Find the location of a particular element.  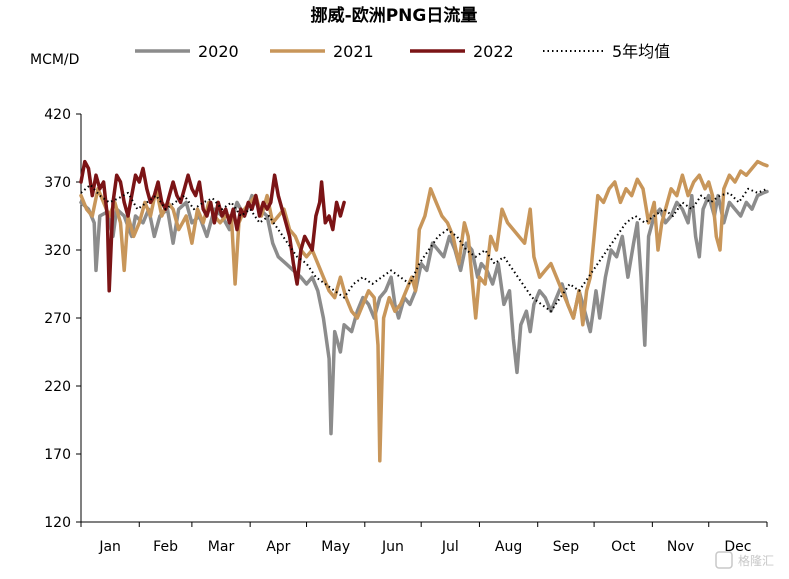

x-tick-label: Aug is located at coordinates (508, 547).